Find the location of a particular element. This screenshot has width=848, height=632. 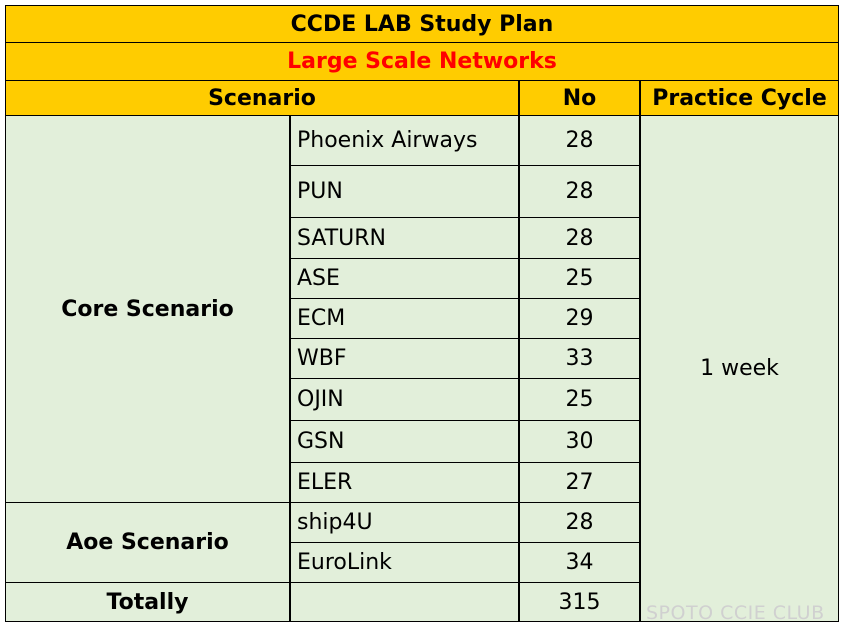

item-name: Phoenix Airways is located at coordinates (404, 140).